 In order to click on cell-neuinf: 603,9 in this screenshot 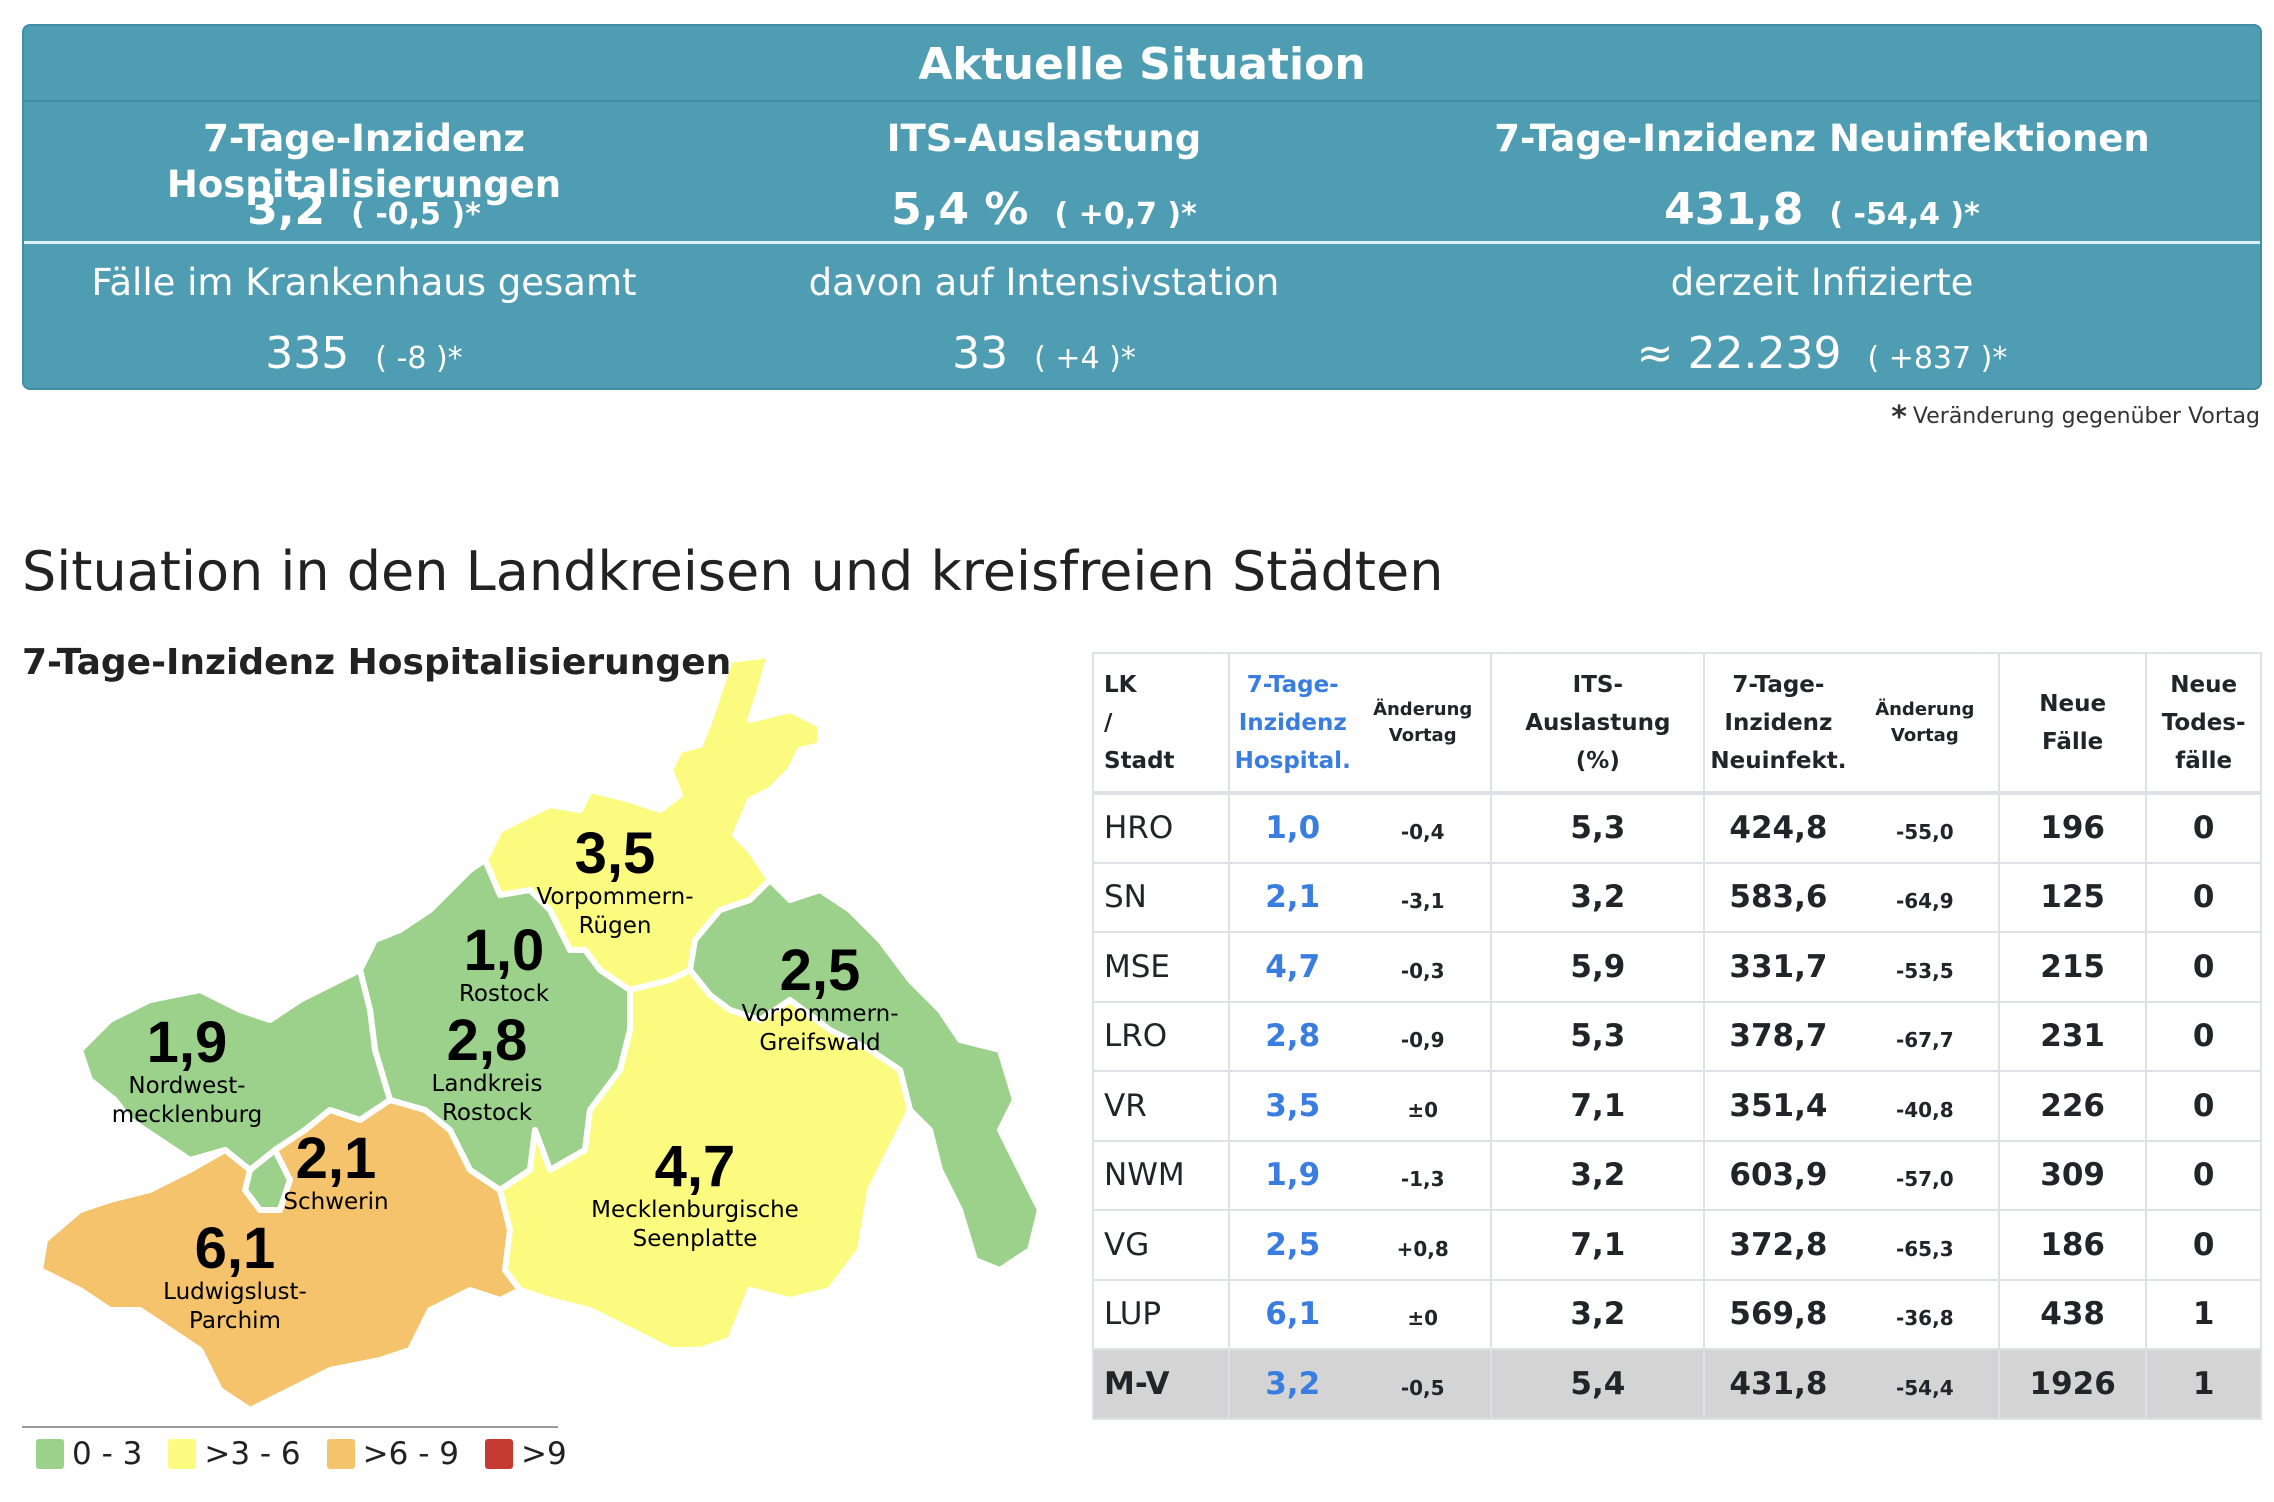, I will do `click(1777, 1175)`.